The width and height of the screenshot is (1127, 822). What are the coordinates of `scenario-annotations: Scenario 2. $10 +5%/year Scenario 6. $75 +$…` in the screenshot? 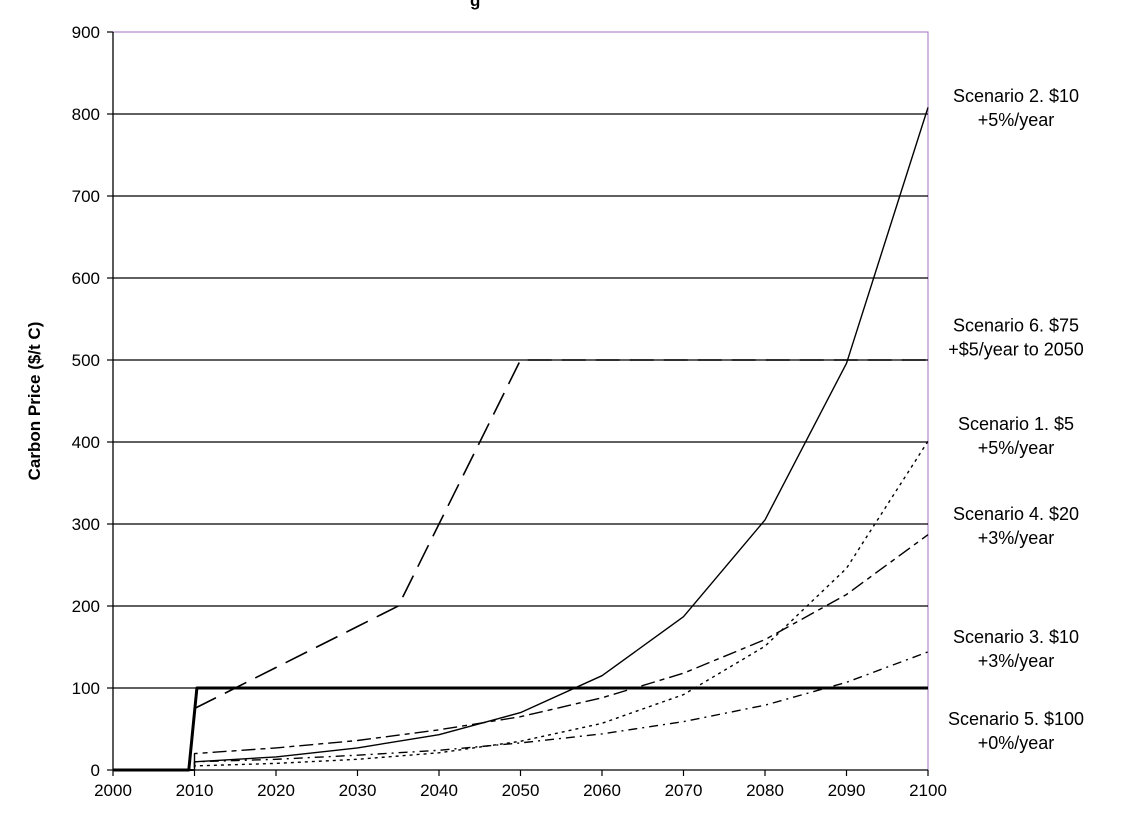 It's located at (1016, 419).